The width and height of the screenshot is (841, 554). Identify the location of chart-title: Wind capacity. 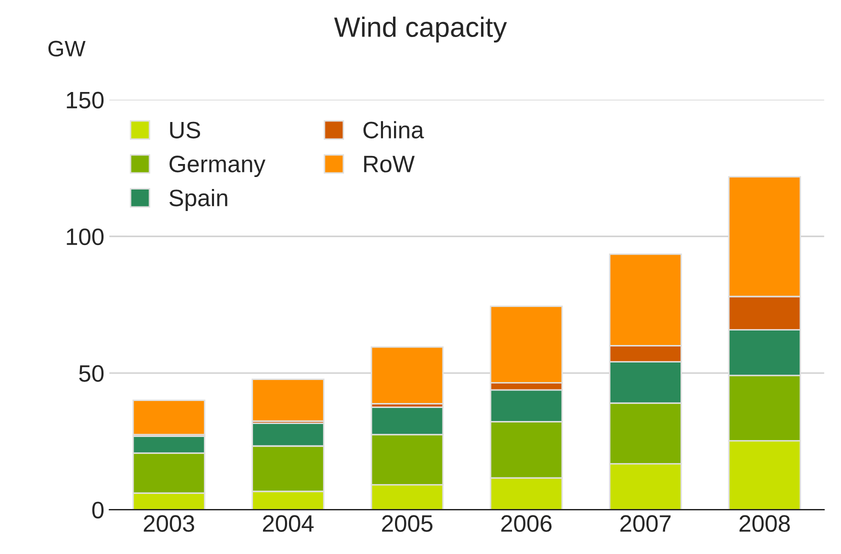
(420, 29).